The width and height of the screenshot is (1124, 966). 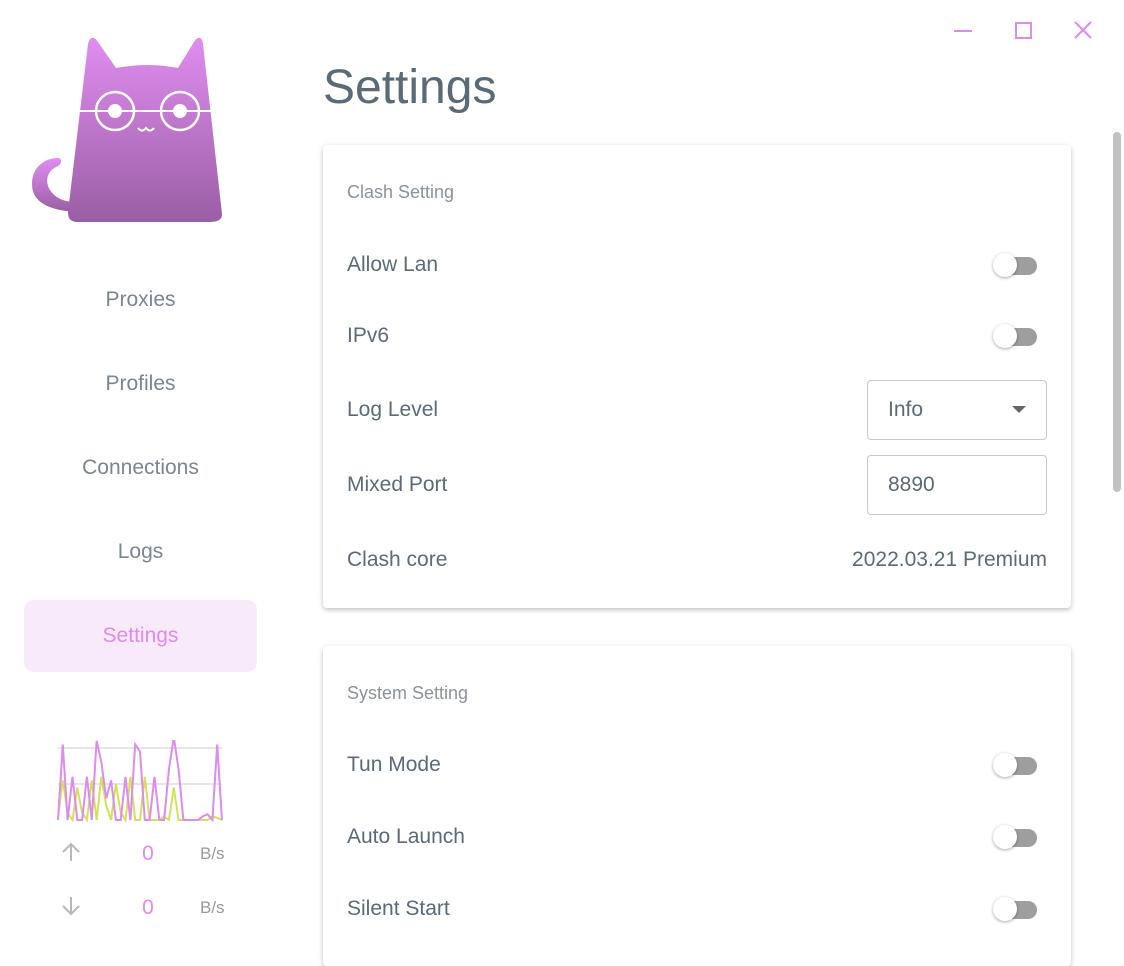 What do you see at coordinates (1020, 765) in the screenshot?
I see `tun-mode-toggle` at bounding box center [1020, 765].